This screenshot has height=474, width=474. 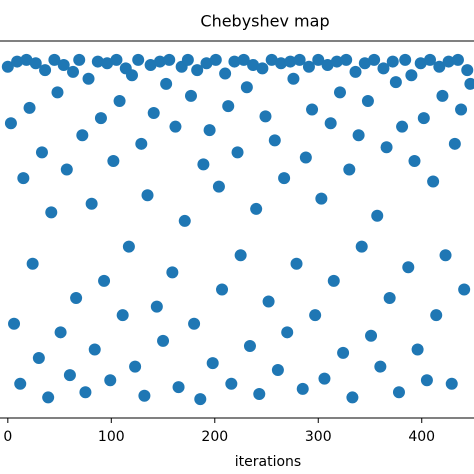 I want to click on x-tick-label: 200, so click(x=214, y=437).